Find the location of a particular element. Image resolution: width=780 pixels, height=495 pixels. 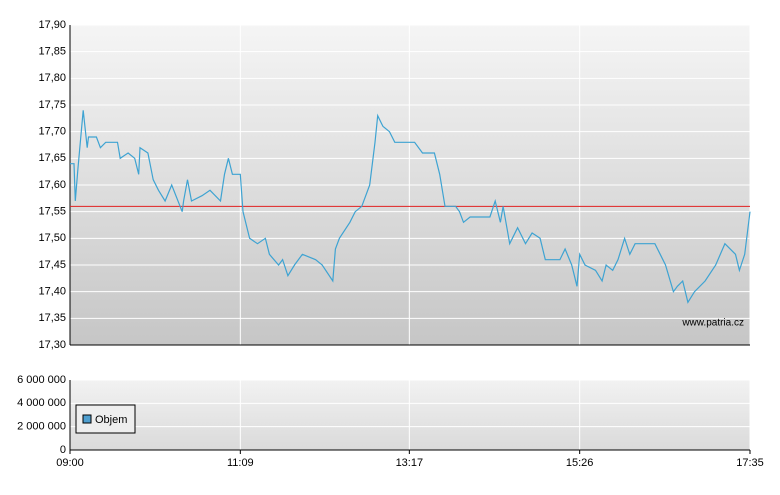

y-tick-label: 17,70 is located at coordinates (52, 132).